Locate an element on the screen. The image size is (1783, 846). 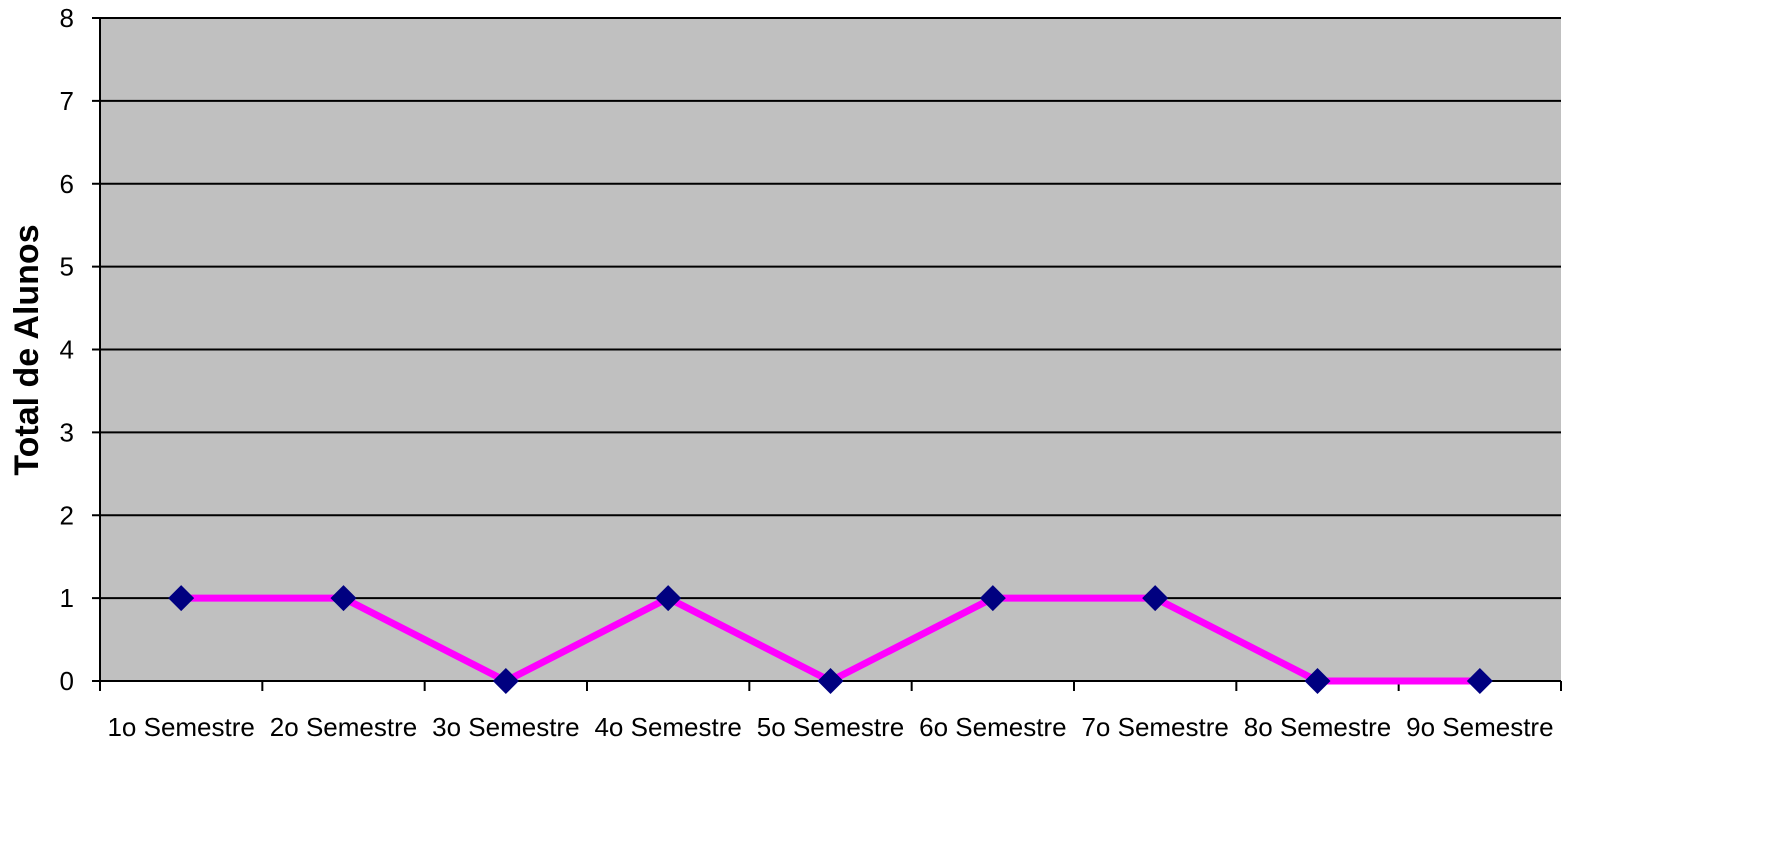
x-tick-label: 3o Semestre is located at coordinates (505, 727).